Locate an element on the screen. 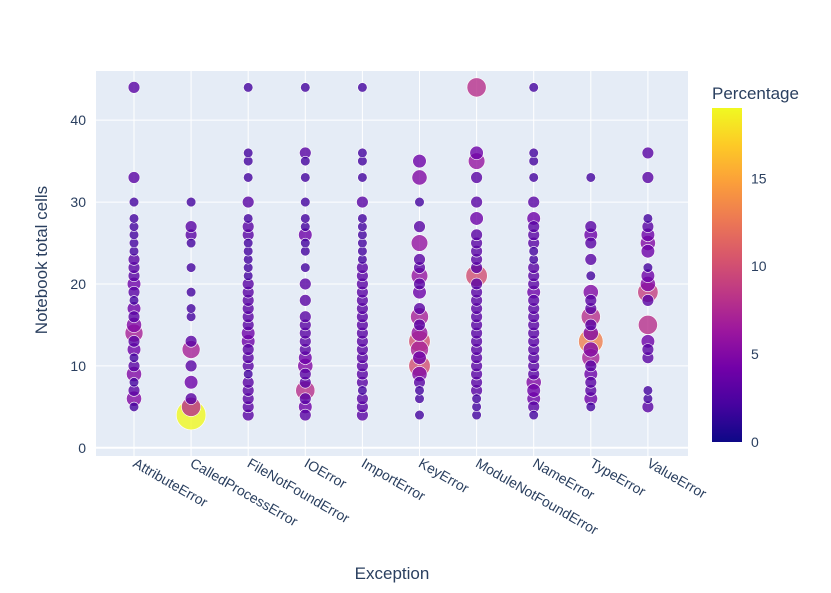  x-tick-label: ImportError is located at coordinates (394, 479).